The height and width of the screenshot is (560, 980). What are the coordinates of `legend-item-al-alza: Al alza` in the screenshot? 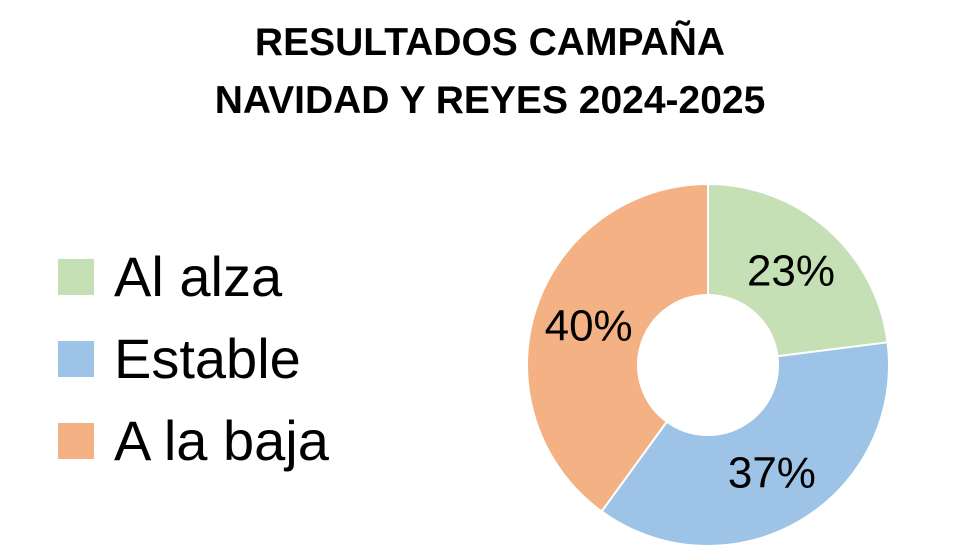 It's located at (193, 277).